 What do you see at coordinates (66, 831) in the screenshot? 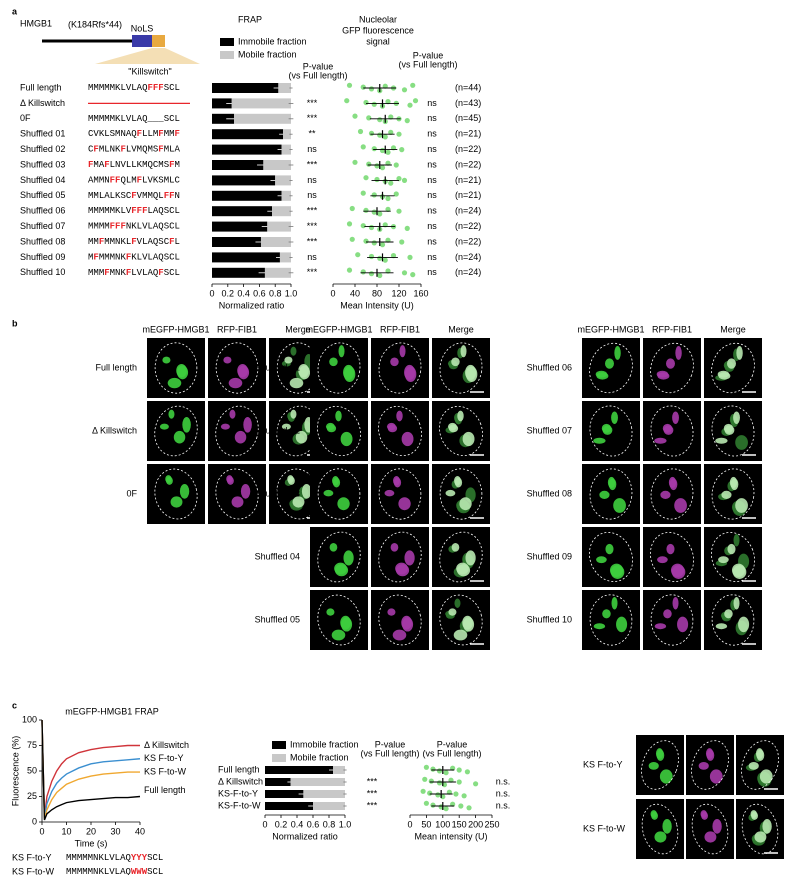
I see `x-tick-label: 10` at bounding box center [66, 831].